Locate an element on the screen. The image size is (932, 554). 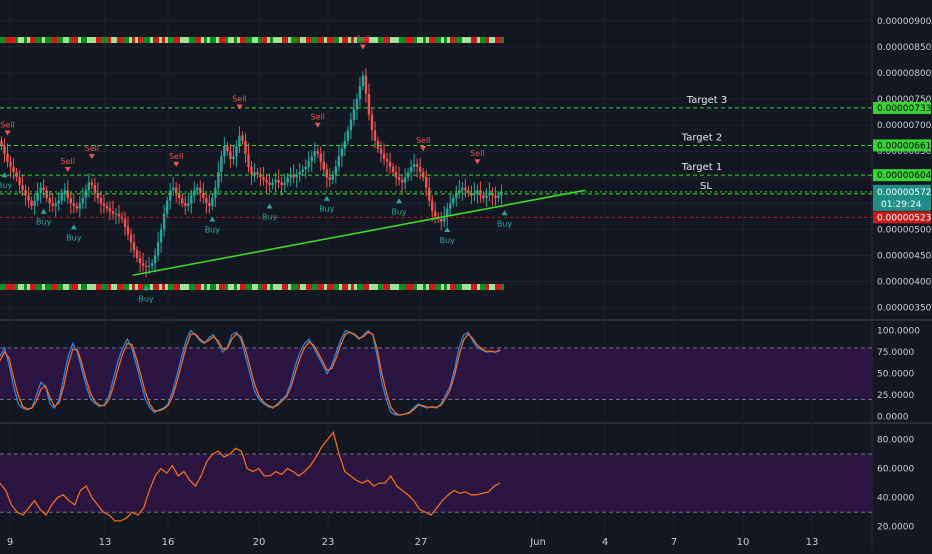
oscillator-tick-label: 25.0000 is located at coordinates (895, 396).